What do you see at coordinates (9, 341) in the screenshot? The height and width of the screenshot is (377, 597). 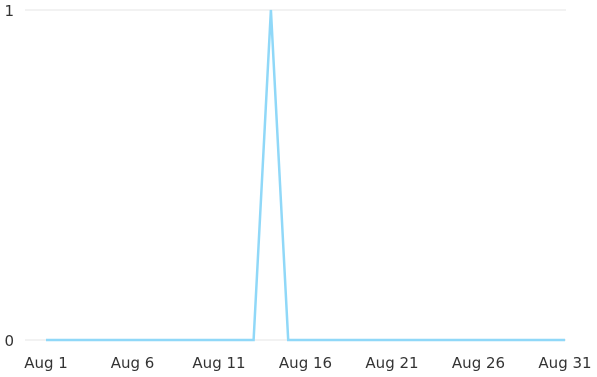 I see `y-tick-label: 0` at bounding box center [9, 341].